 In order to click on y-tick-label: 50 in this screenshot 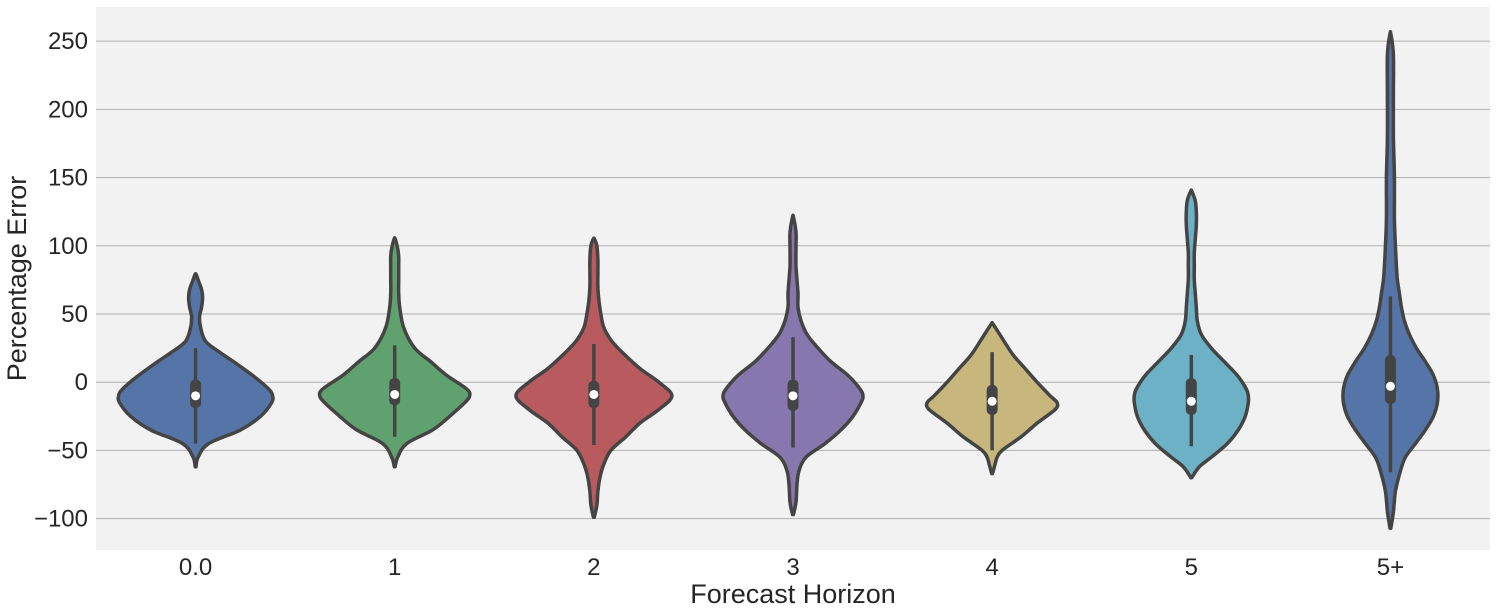, I will do `click(74, 314)`.